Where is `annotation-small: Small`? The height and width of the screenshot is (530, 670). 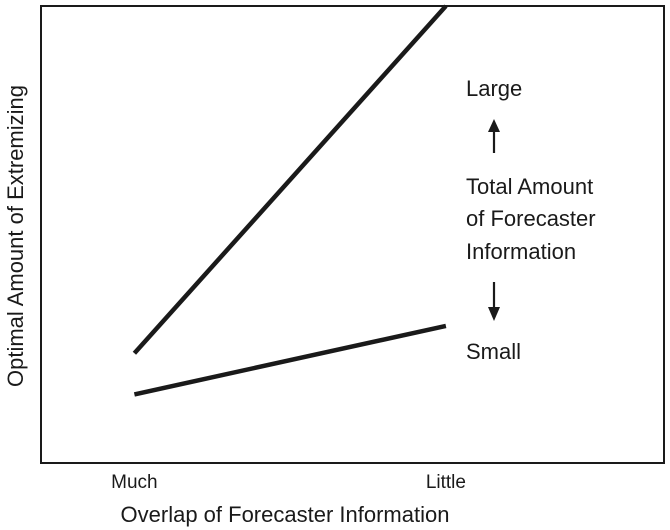
annotation-small: Small is located at coordinates (493, 351).